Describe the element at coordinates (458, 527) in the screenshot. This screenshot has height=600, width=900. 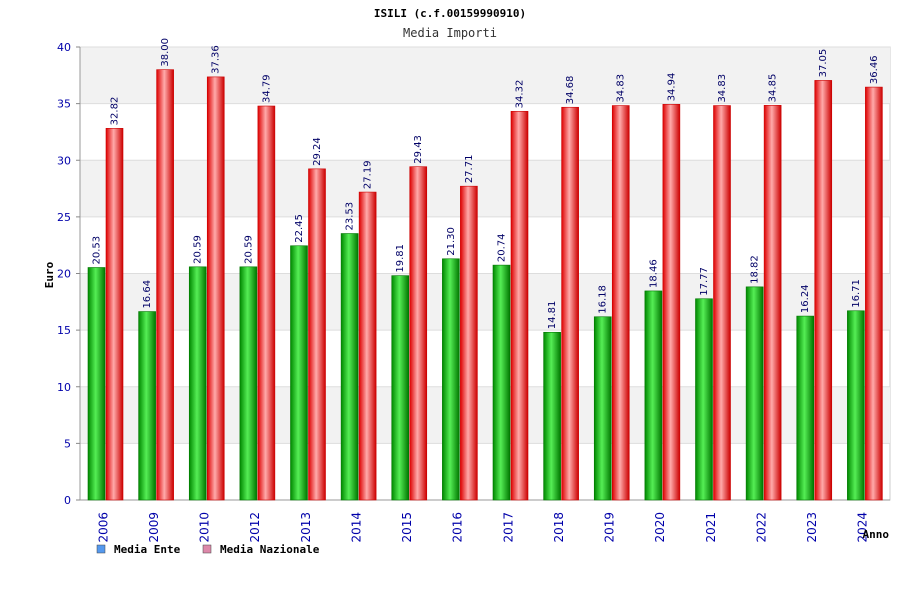
I see `x-tick-label-2016: 2016` at that location.